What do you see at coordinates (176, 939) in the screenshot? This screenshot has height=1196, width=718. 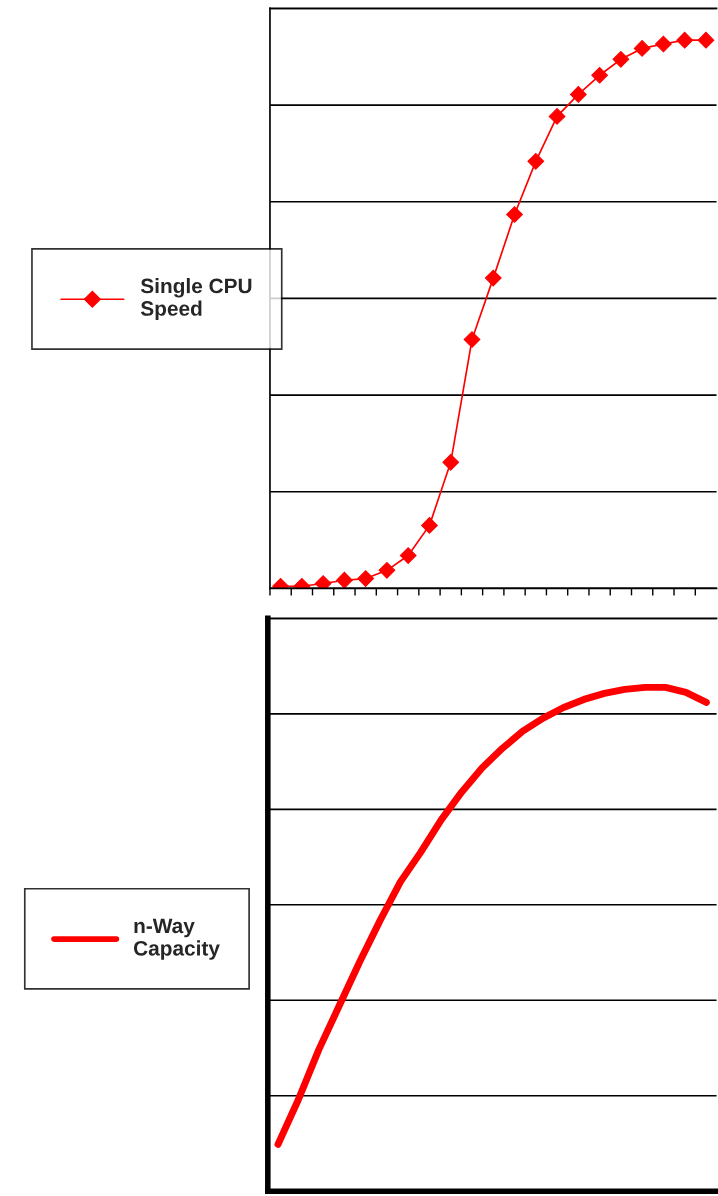 I see `legend-label: n-Way Capacity` at bounding box center [176, 939].